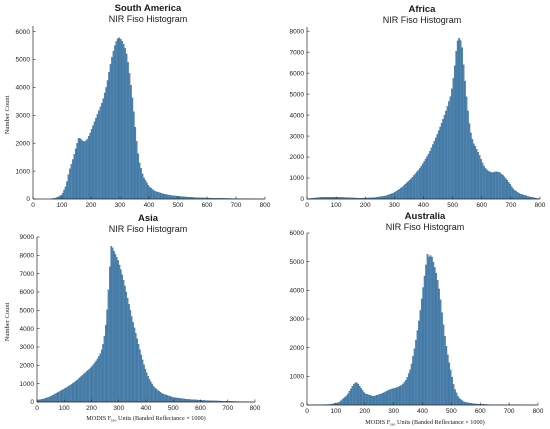 This screenshot has width=550, height=429. Describe the element at coordinates (7, 321) in the screenshot. I see `y-axis-label: Number Count` at that location.